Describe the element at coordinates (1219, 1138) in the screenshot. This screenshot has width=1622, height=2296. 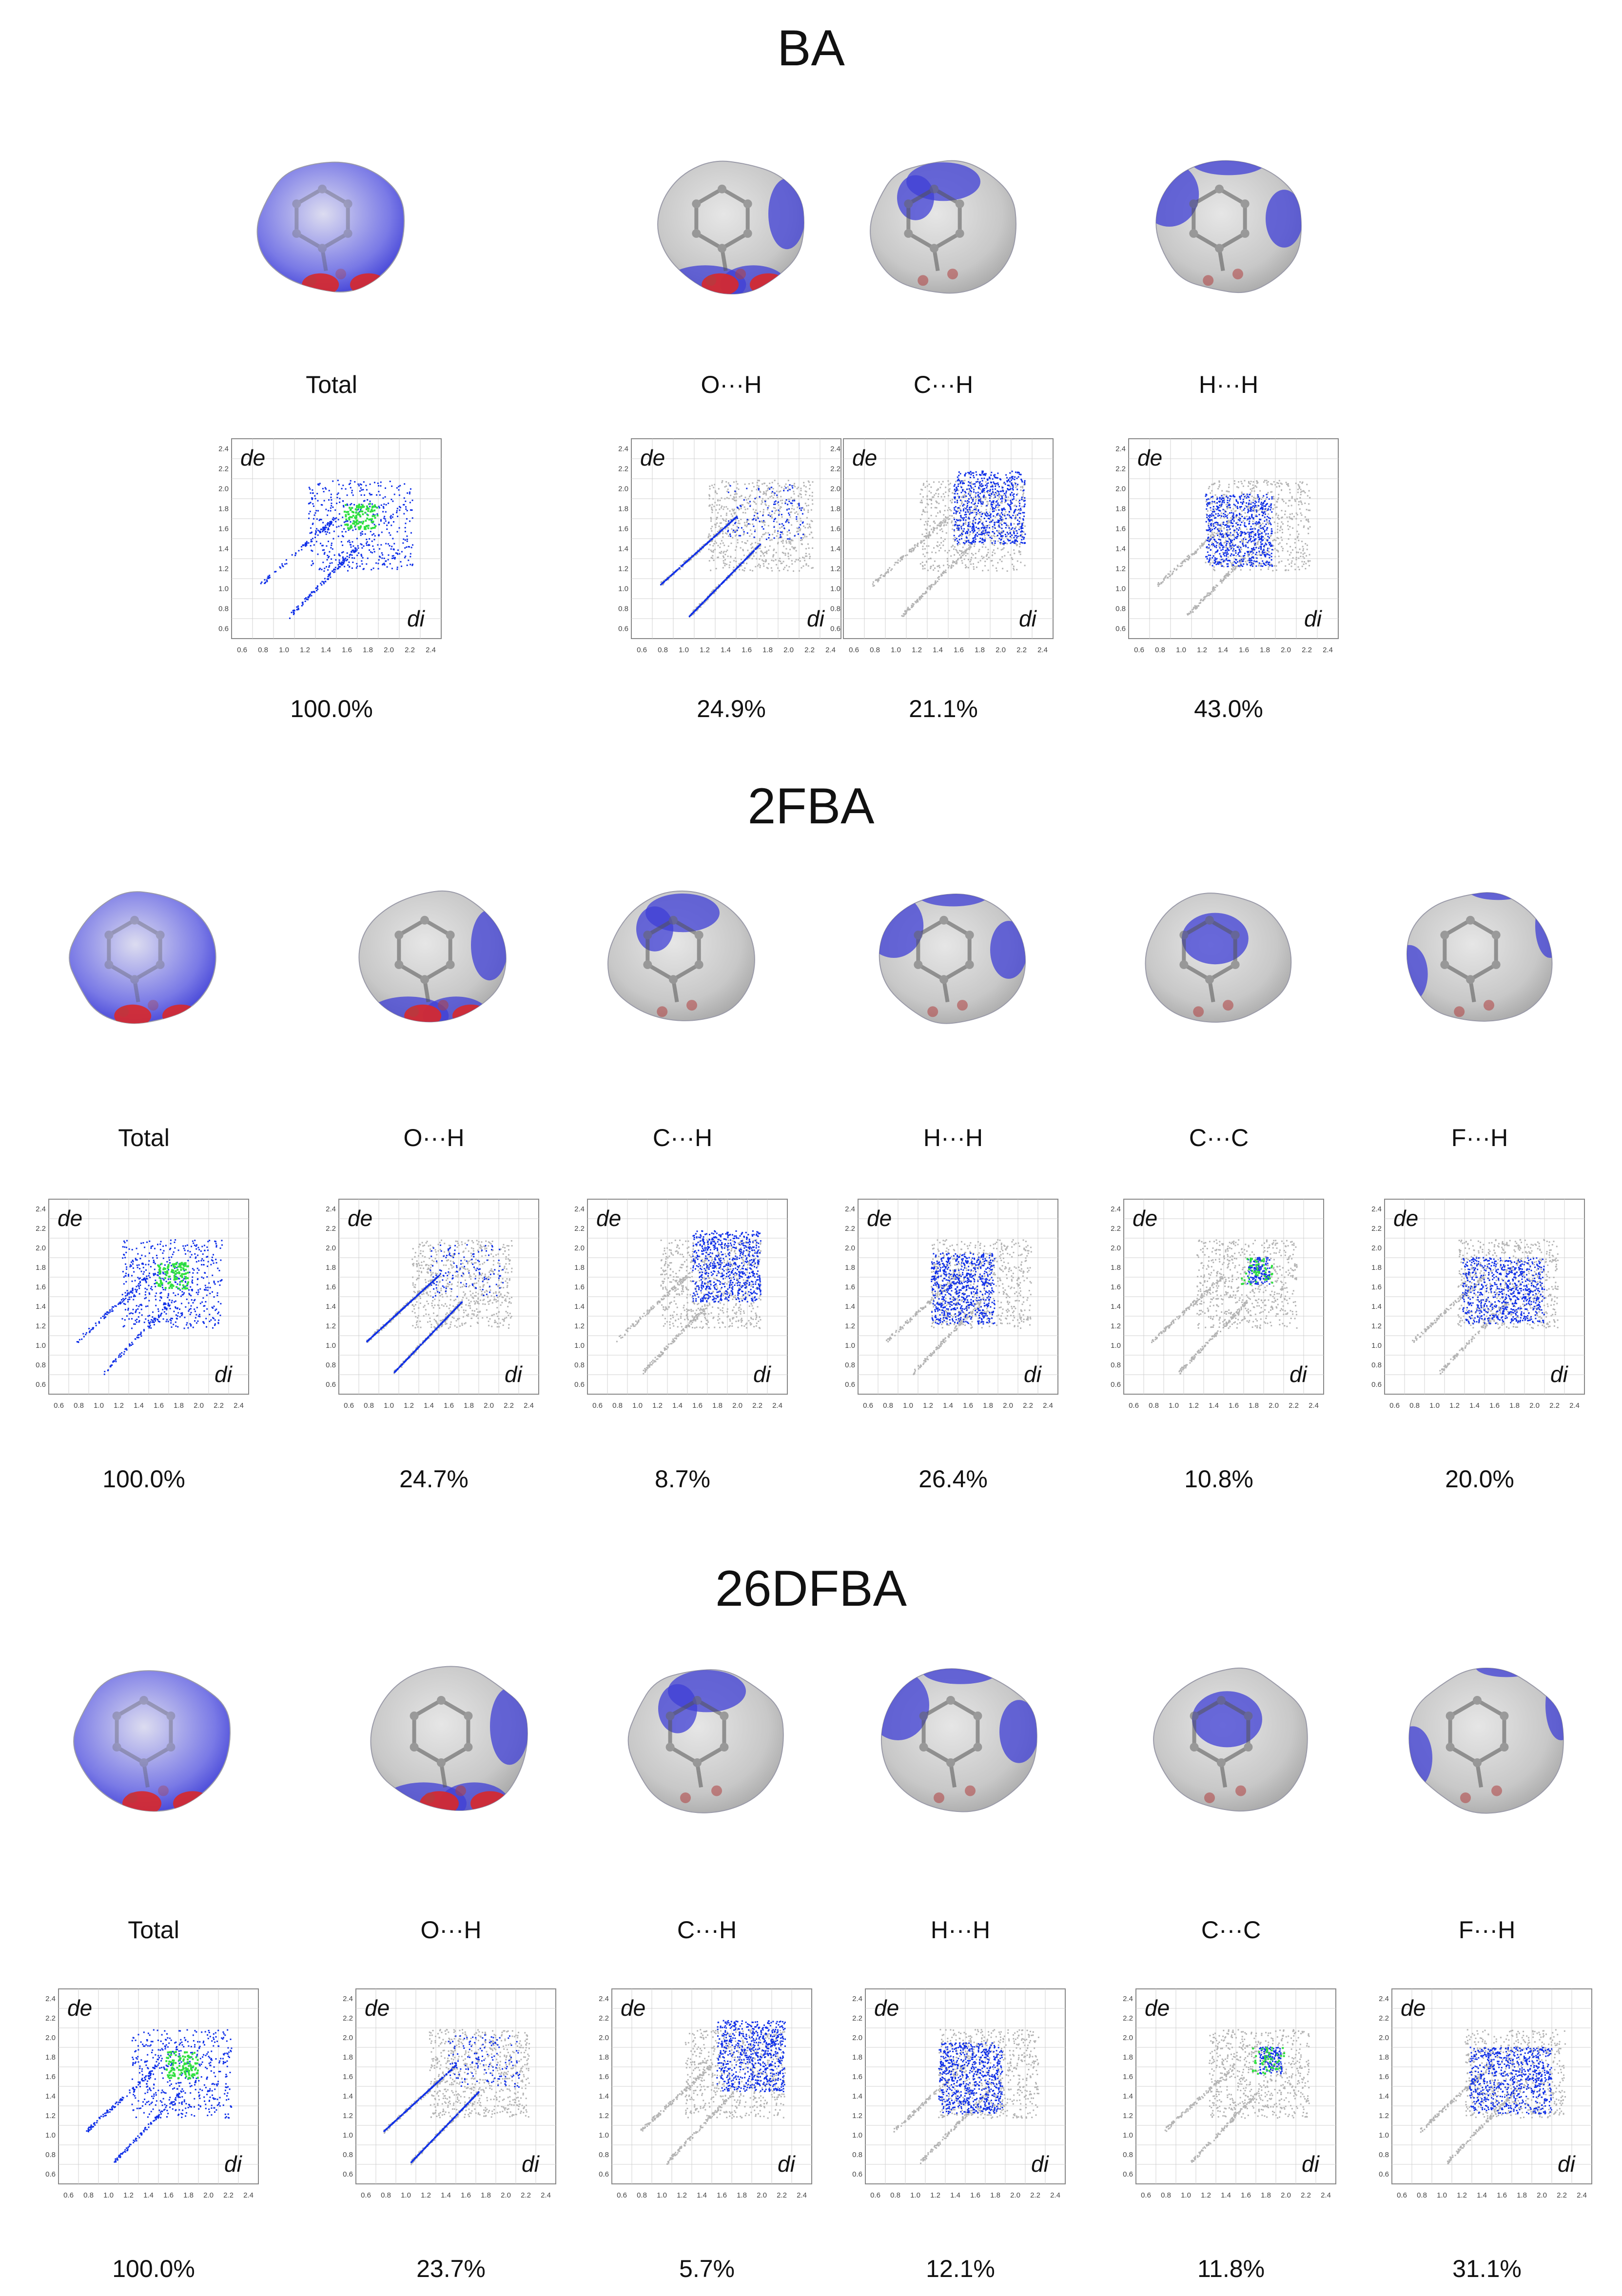
I see `contact-label: C···C` at that location.